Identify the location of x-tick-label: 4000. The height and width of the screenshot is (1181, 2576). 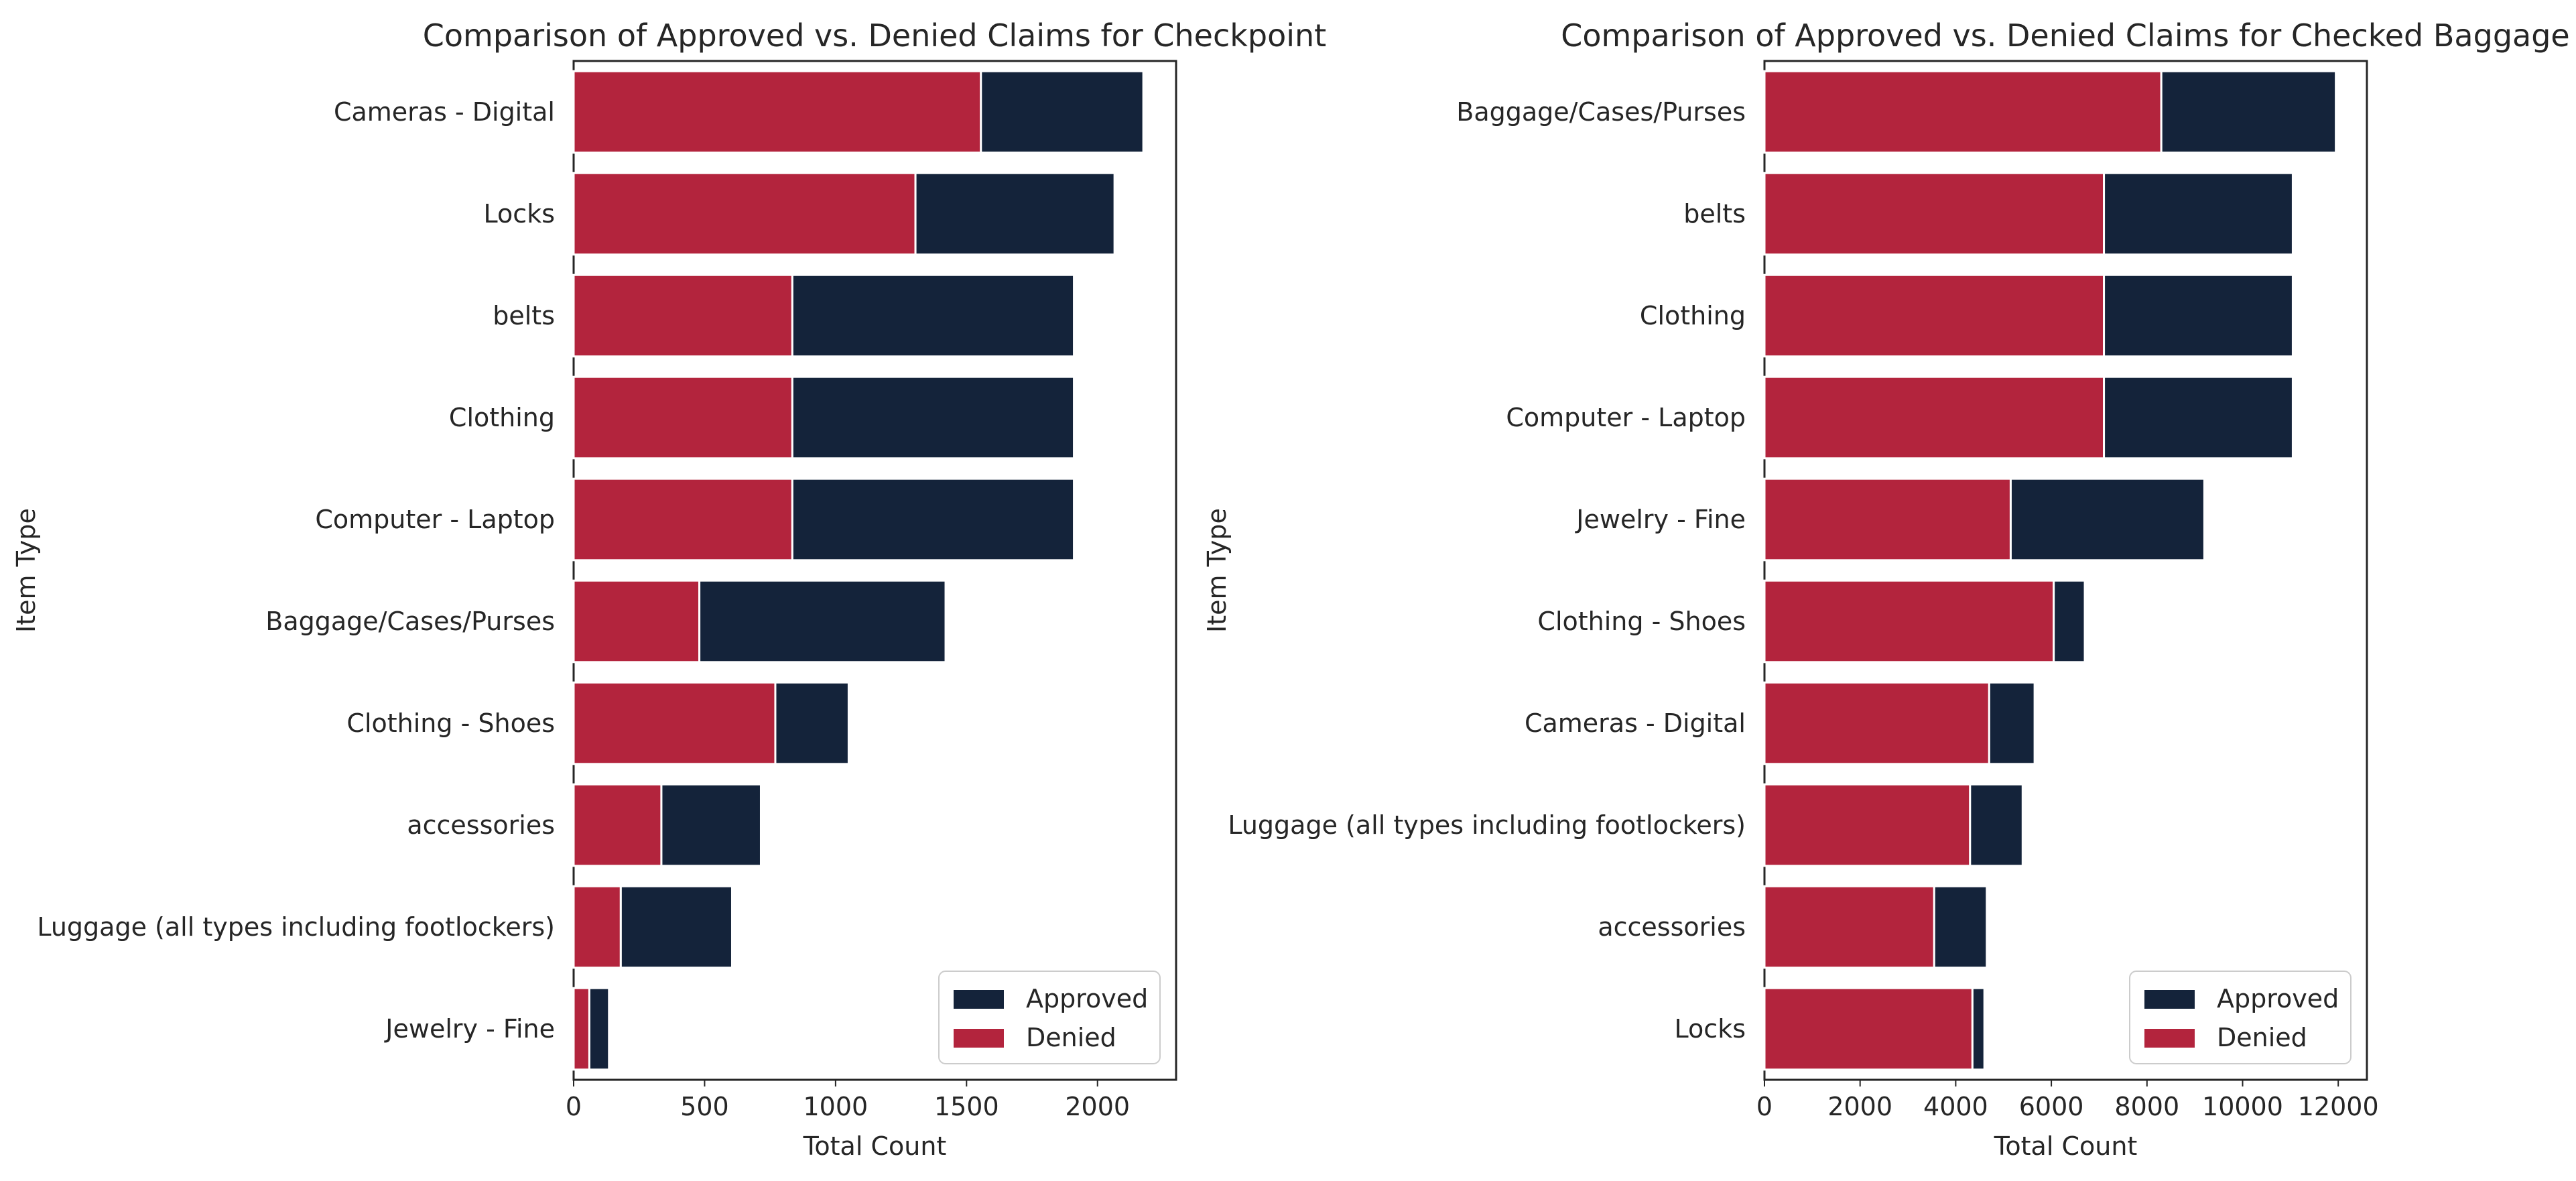
(1955, 1106).